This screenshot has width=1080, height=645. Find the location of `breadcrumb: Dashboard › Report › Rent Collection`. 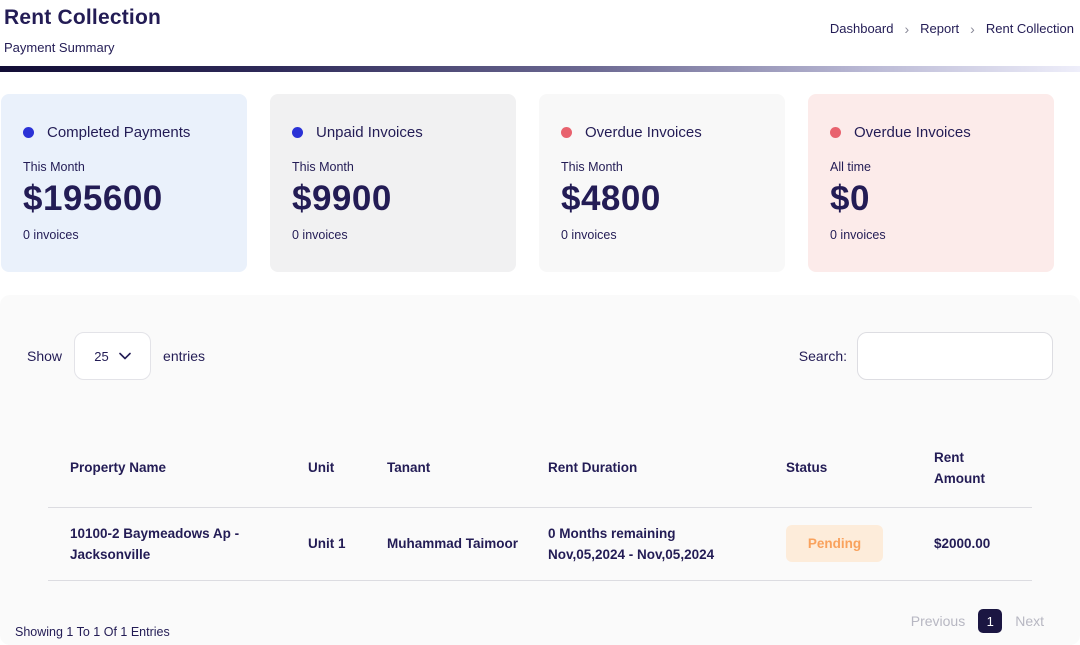

breadcrumb: Dashboard › Report › Rent Collection is located at coordinates (952, 28).